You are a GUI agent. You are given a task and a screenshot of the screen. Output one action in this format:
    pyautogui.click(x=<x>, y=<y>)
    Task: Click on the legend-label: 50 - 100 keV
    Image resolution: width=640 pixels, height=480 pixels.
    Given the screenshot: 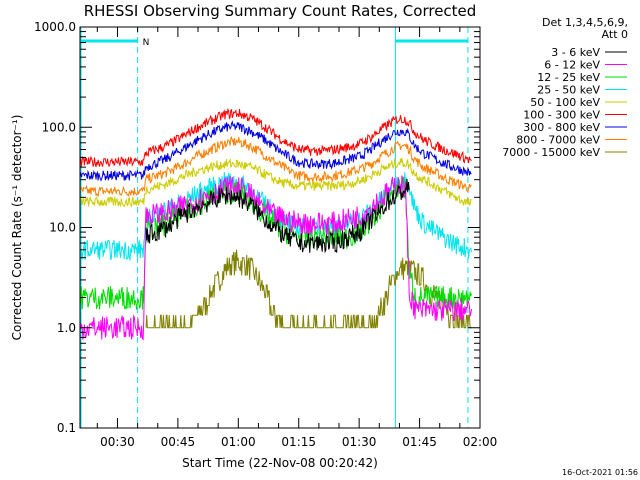 What is the action you would take?
    pyautogui.click(x=565, y=102)
    